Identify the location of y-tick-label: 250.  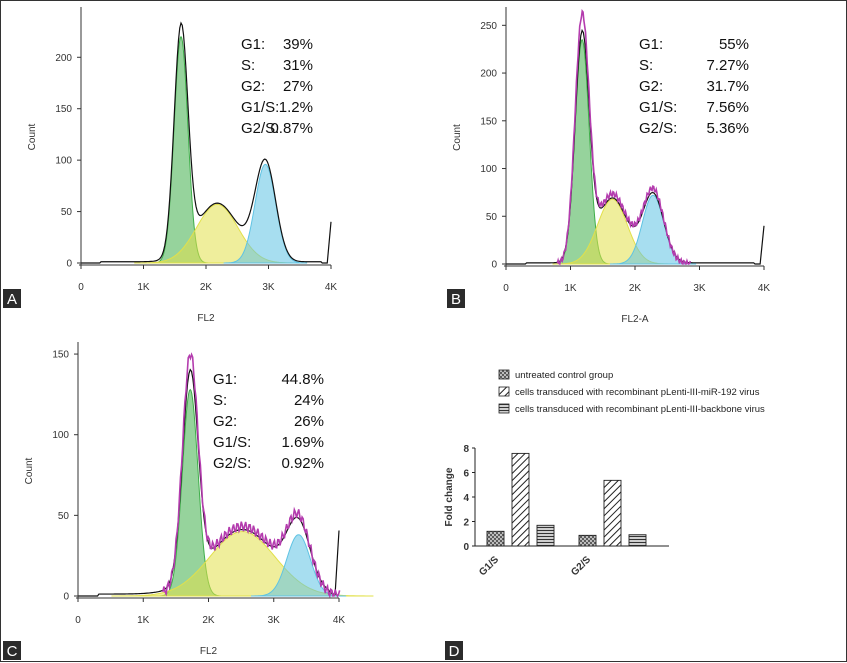
(488, 26).